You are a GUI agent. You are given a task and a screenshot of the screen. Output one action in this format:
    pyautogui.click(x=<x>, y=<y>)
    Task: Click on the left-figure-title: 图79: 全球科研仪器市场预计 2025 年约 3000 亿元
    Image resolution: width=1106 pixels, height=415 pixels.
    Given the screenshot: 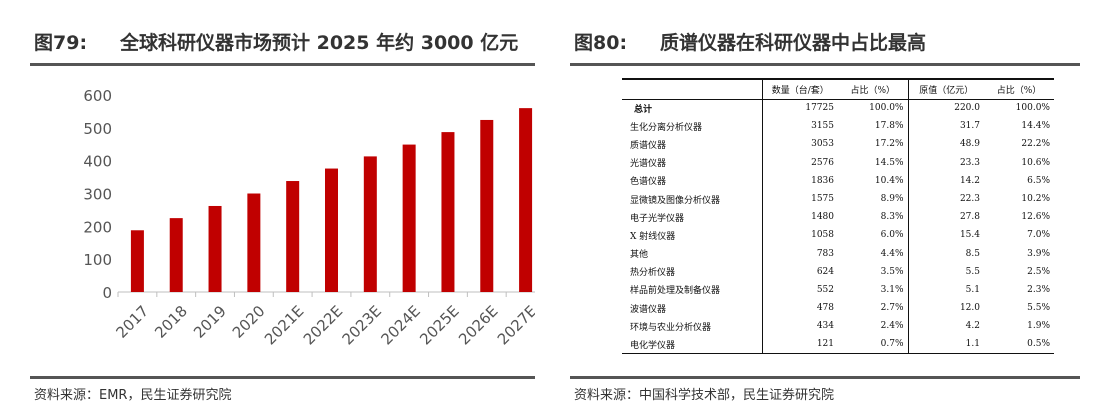 What is the action you would take?
    pyautogui.click(x=276, y=41)
    